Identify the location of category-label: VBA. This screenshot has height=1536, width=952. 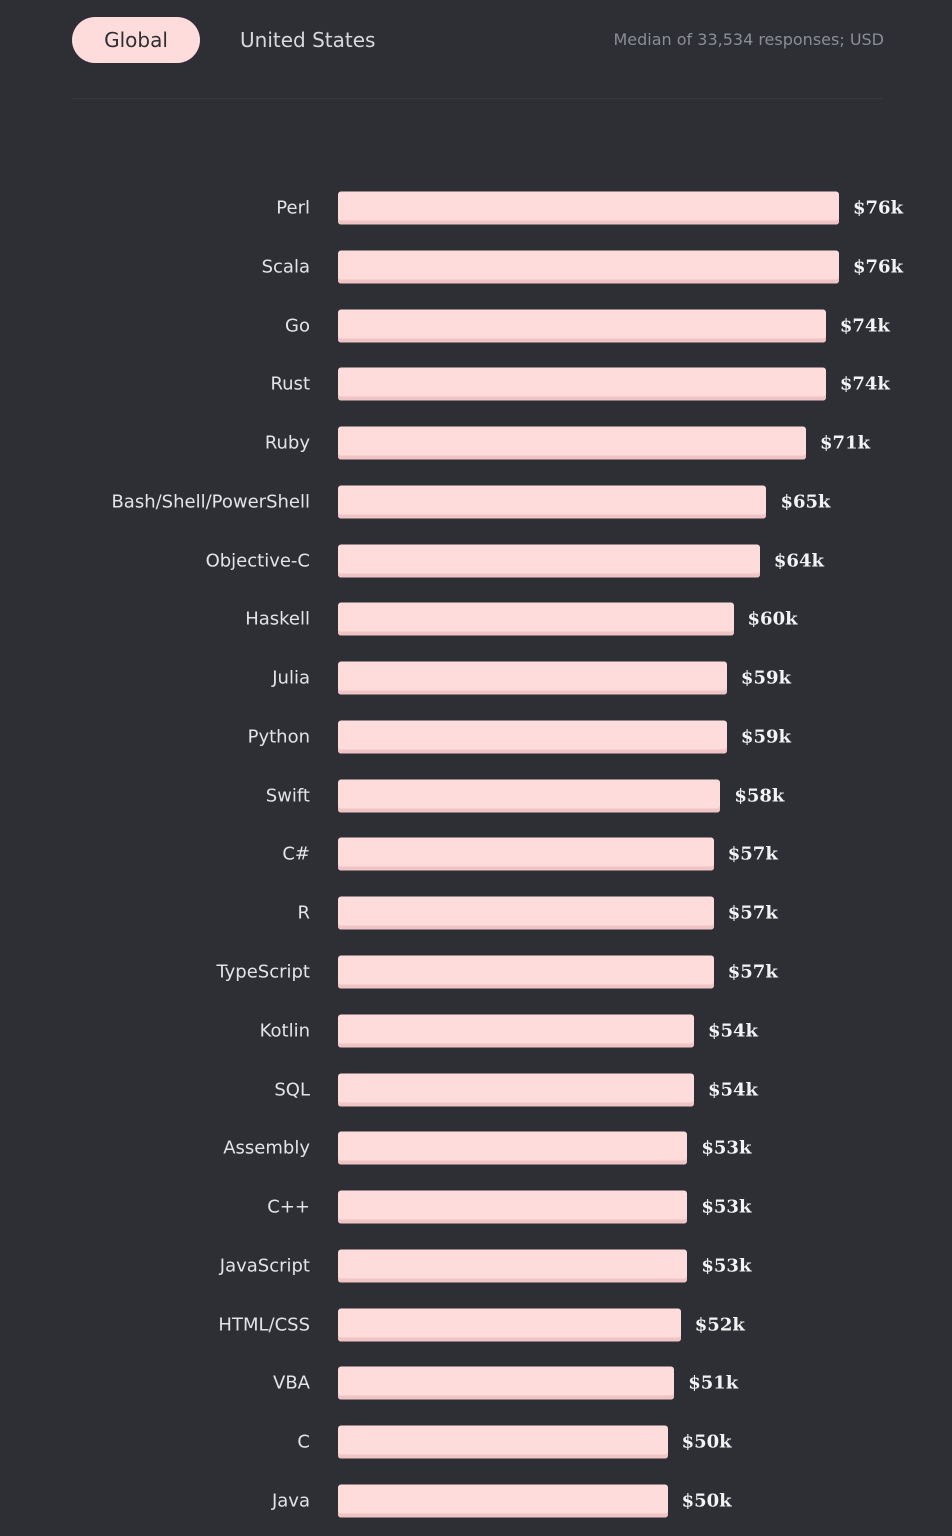
(291, 1383).